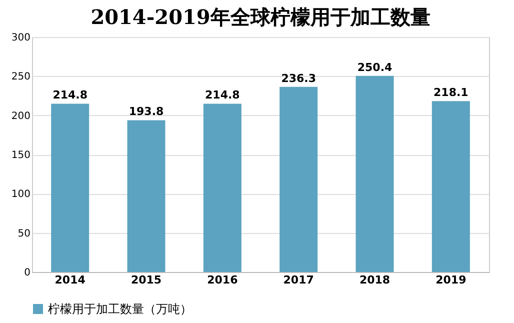 This screenshot has height=323, width=514. Describe the element at coordinates (451, 280) in the screenshot. I see `x-tick-label: 2019` at that location.